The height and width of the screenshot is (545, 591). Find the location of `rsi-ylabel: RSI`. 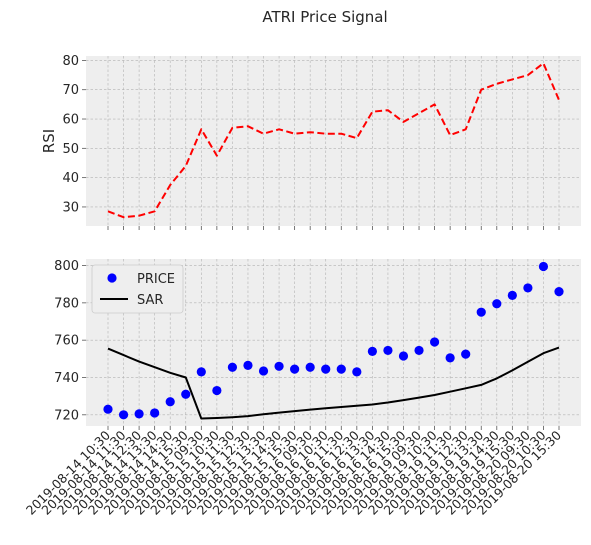

rsi-ylabel: RSI is located at coordinates (49, 141).